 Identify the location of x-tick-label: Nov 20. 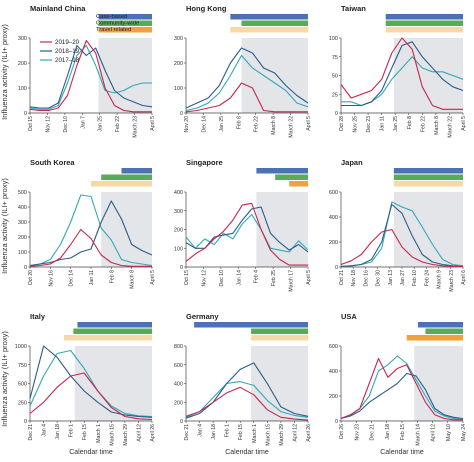
(187, 124).